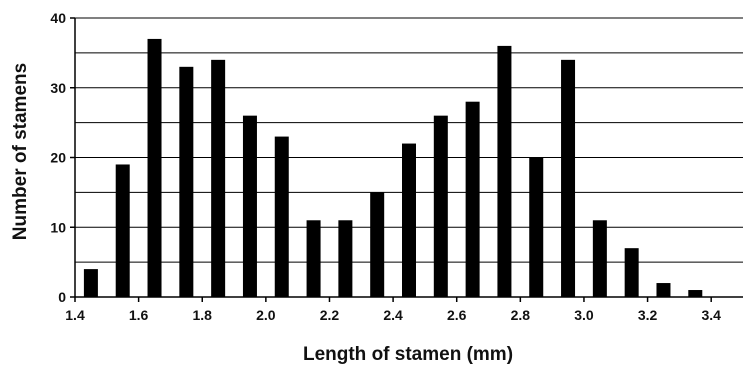 Image resolution: width=753 pixels, height=370 pixels. Describe the element at coordinates (393, 315) in the screenshot. I see `x-tick-label: 2.4` at that location.